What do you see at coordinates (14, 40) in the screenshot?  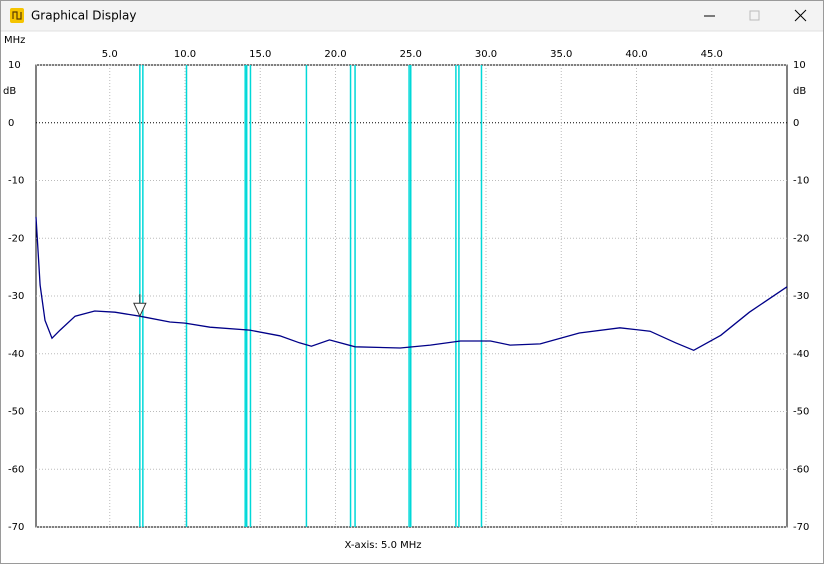 I see `x-unit: MHz` at bounding box center [14, 40].